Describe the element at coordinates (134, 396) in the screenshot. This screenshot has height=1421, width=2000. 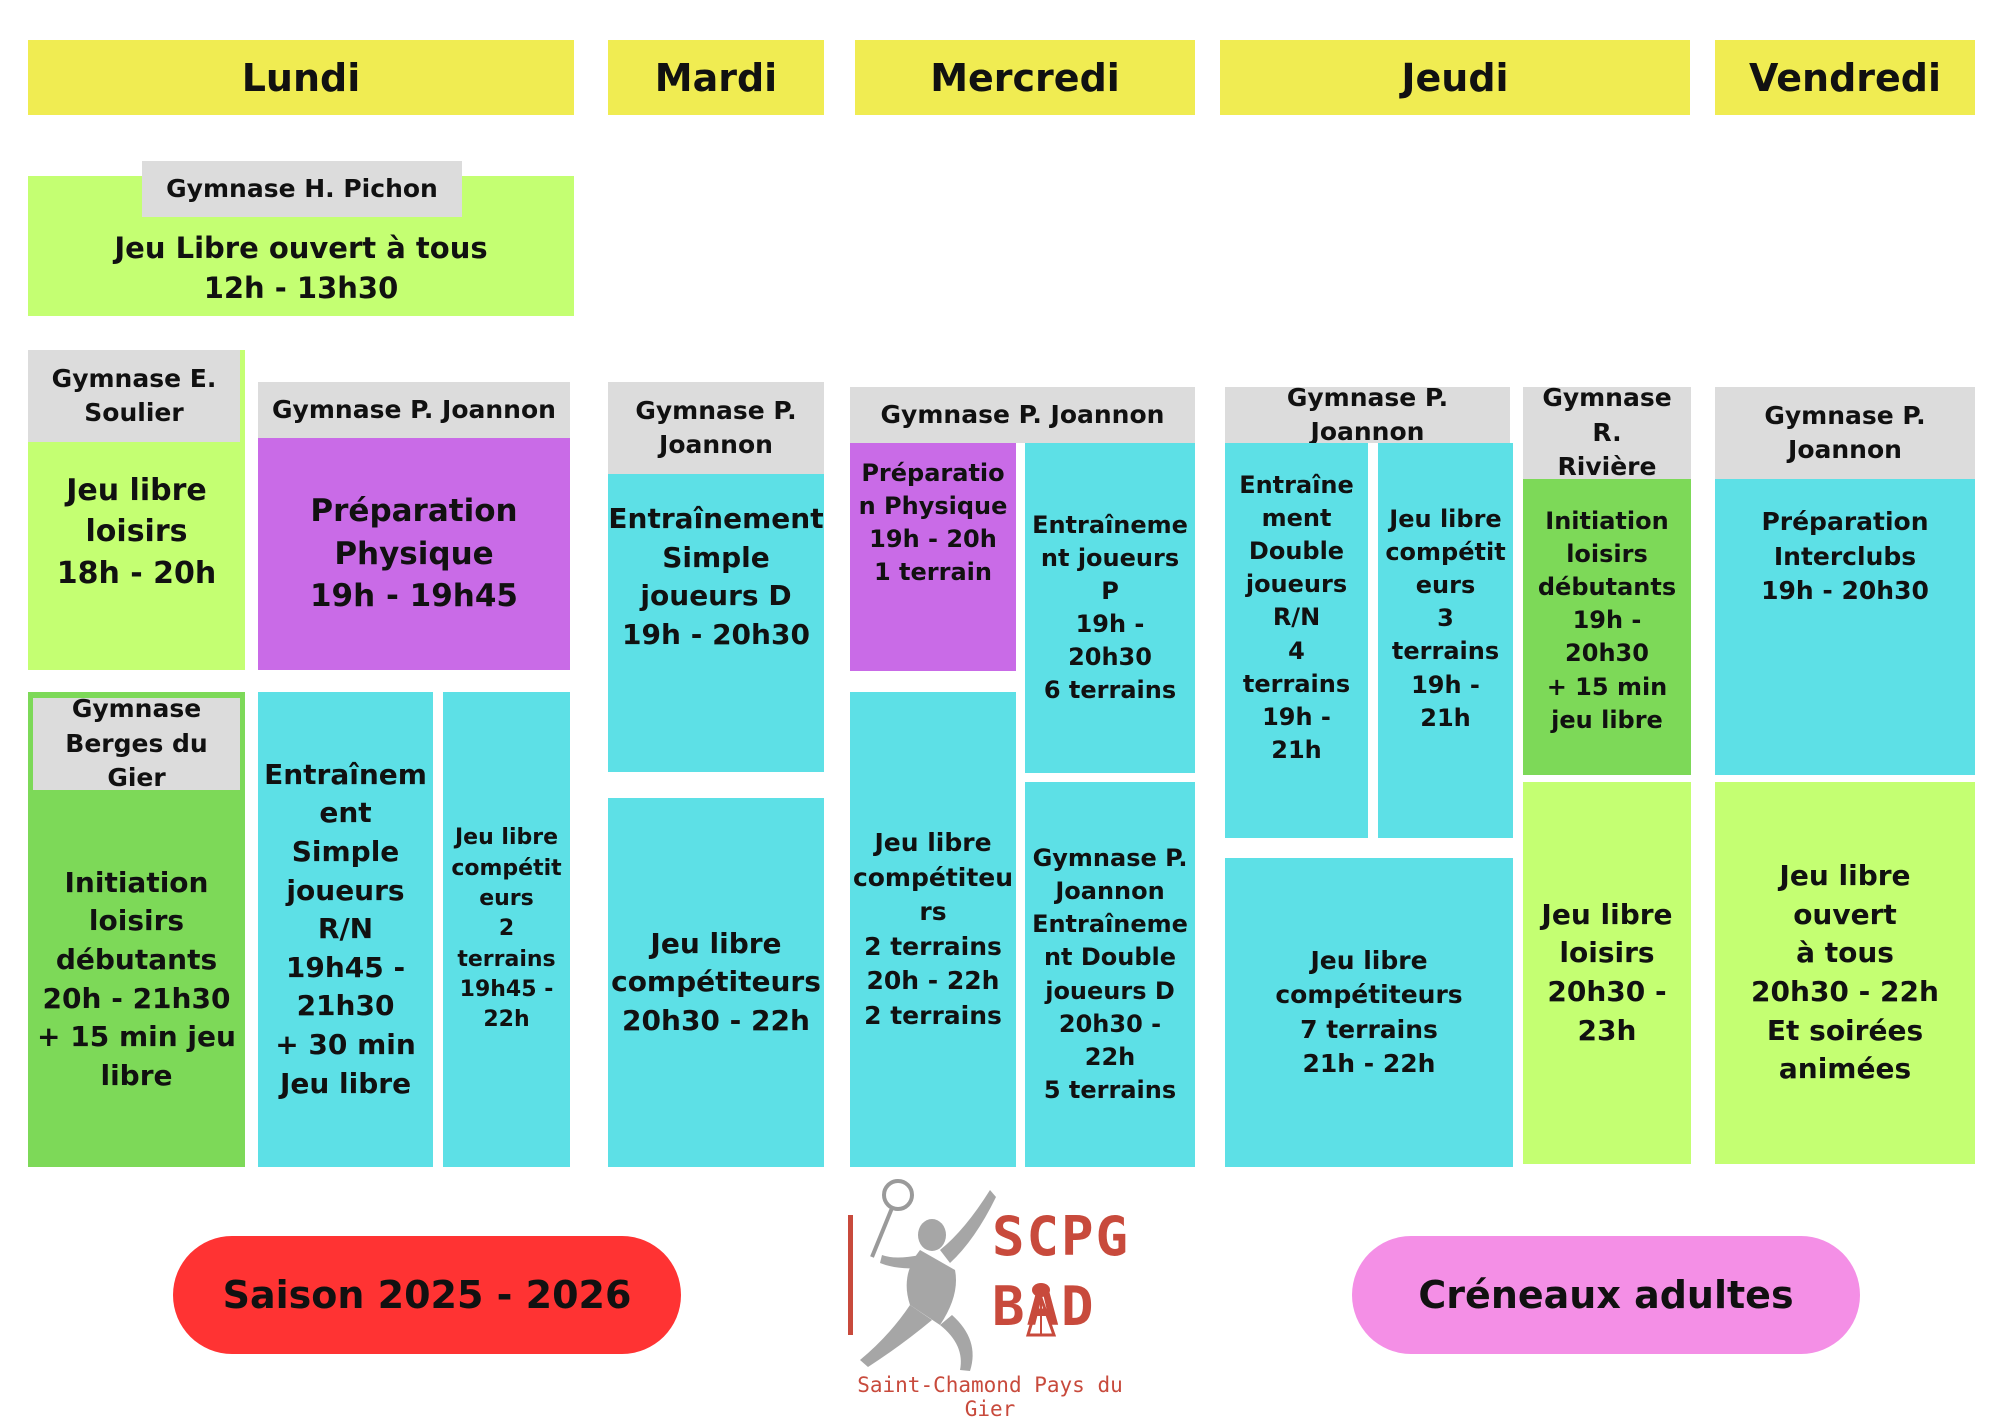
I see `lundi-soulier-gym-label: Gymnase E. Soulier` at that location.